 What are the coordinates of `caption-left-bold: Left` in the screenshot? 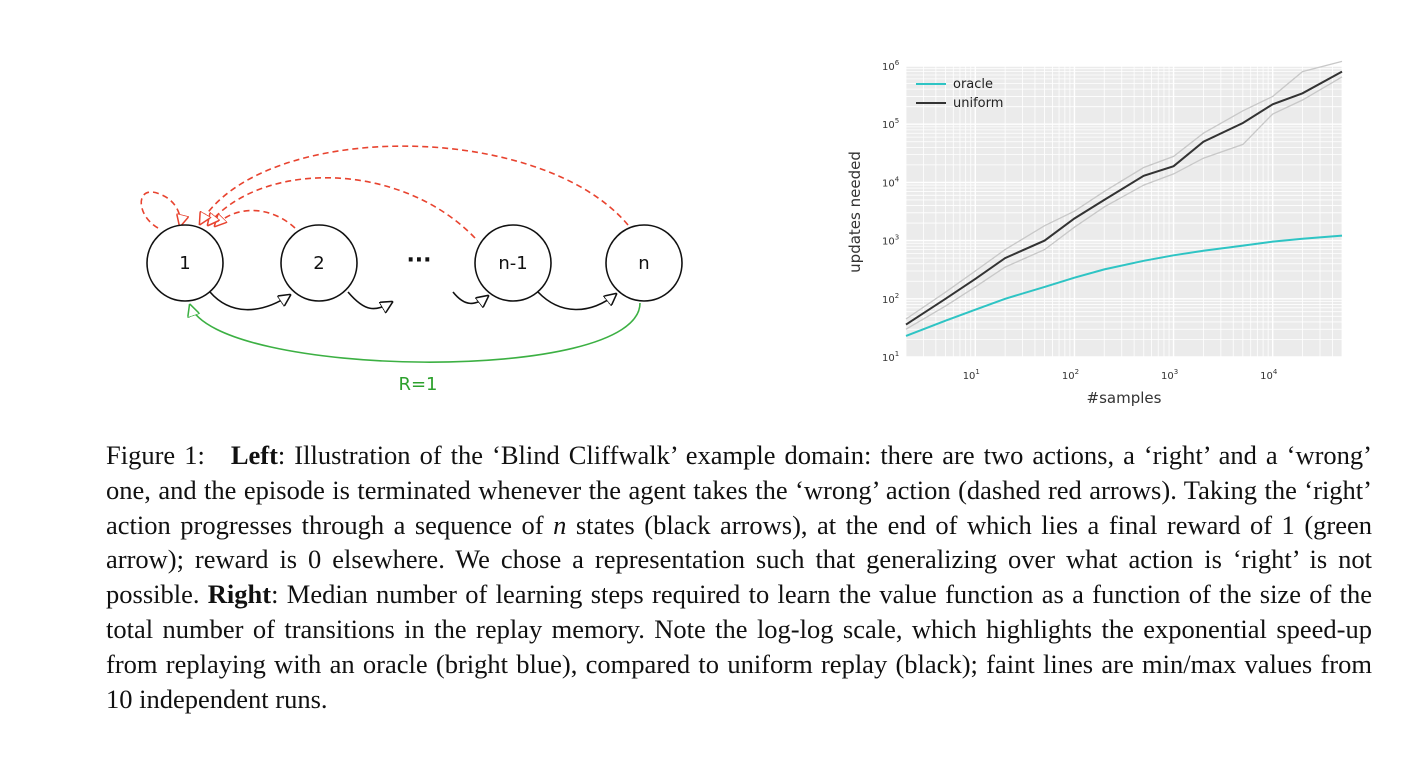 It's located at (254, 455).